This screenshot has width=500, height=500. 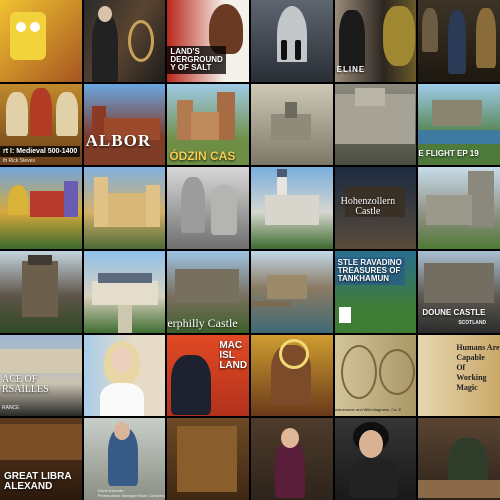 What do you see at coordinates (290, 109) in the screenshot?
I see `ruin-sketch` at bounding box center [290, 109].